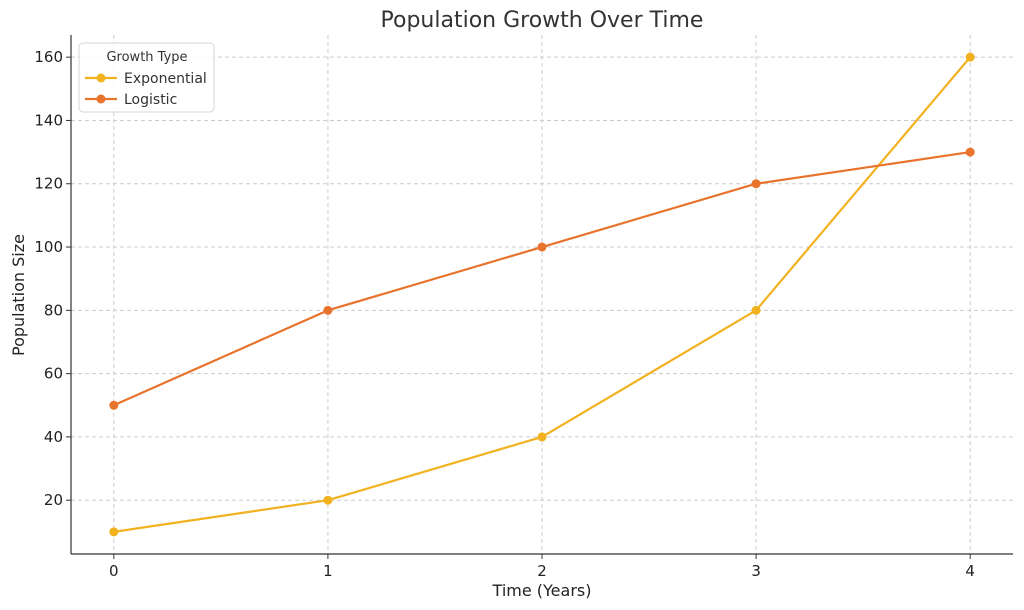  What do you see at coordinates (542, 590) in the screenshot?
I see `x-axis-label: Time (Years)` at bounding box center [542, 590].